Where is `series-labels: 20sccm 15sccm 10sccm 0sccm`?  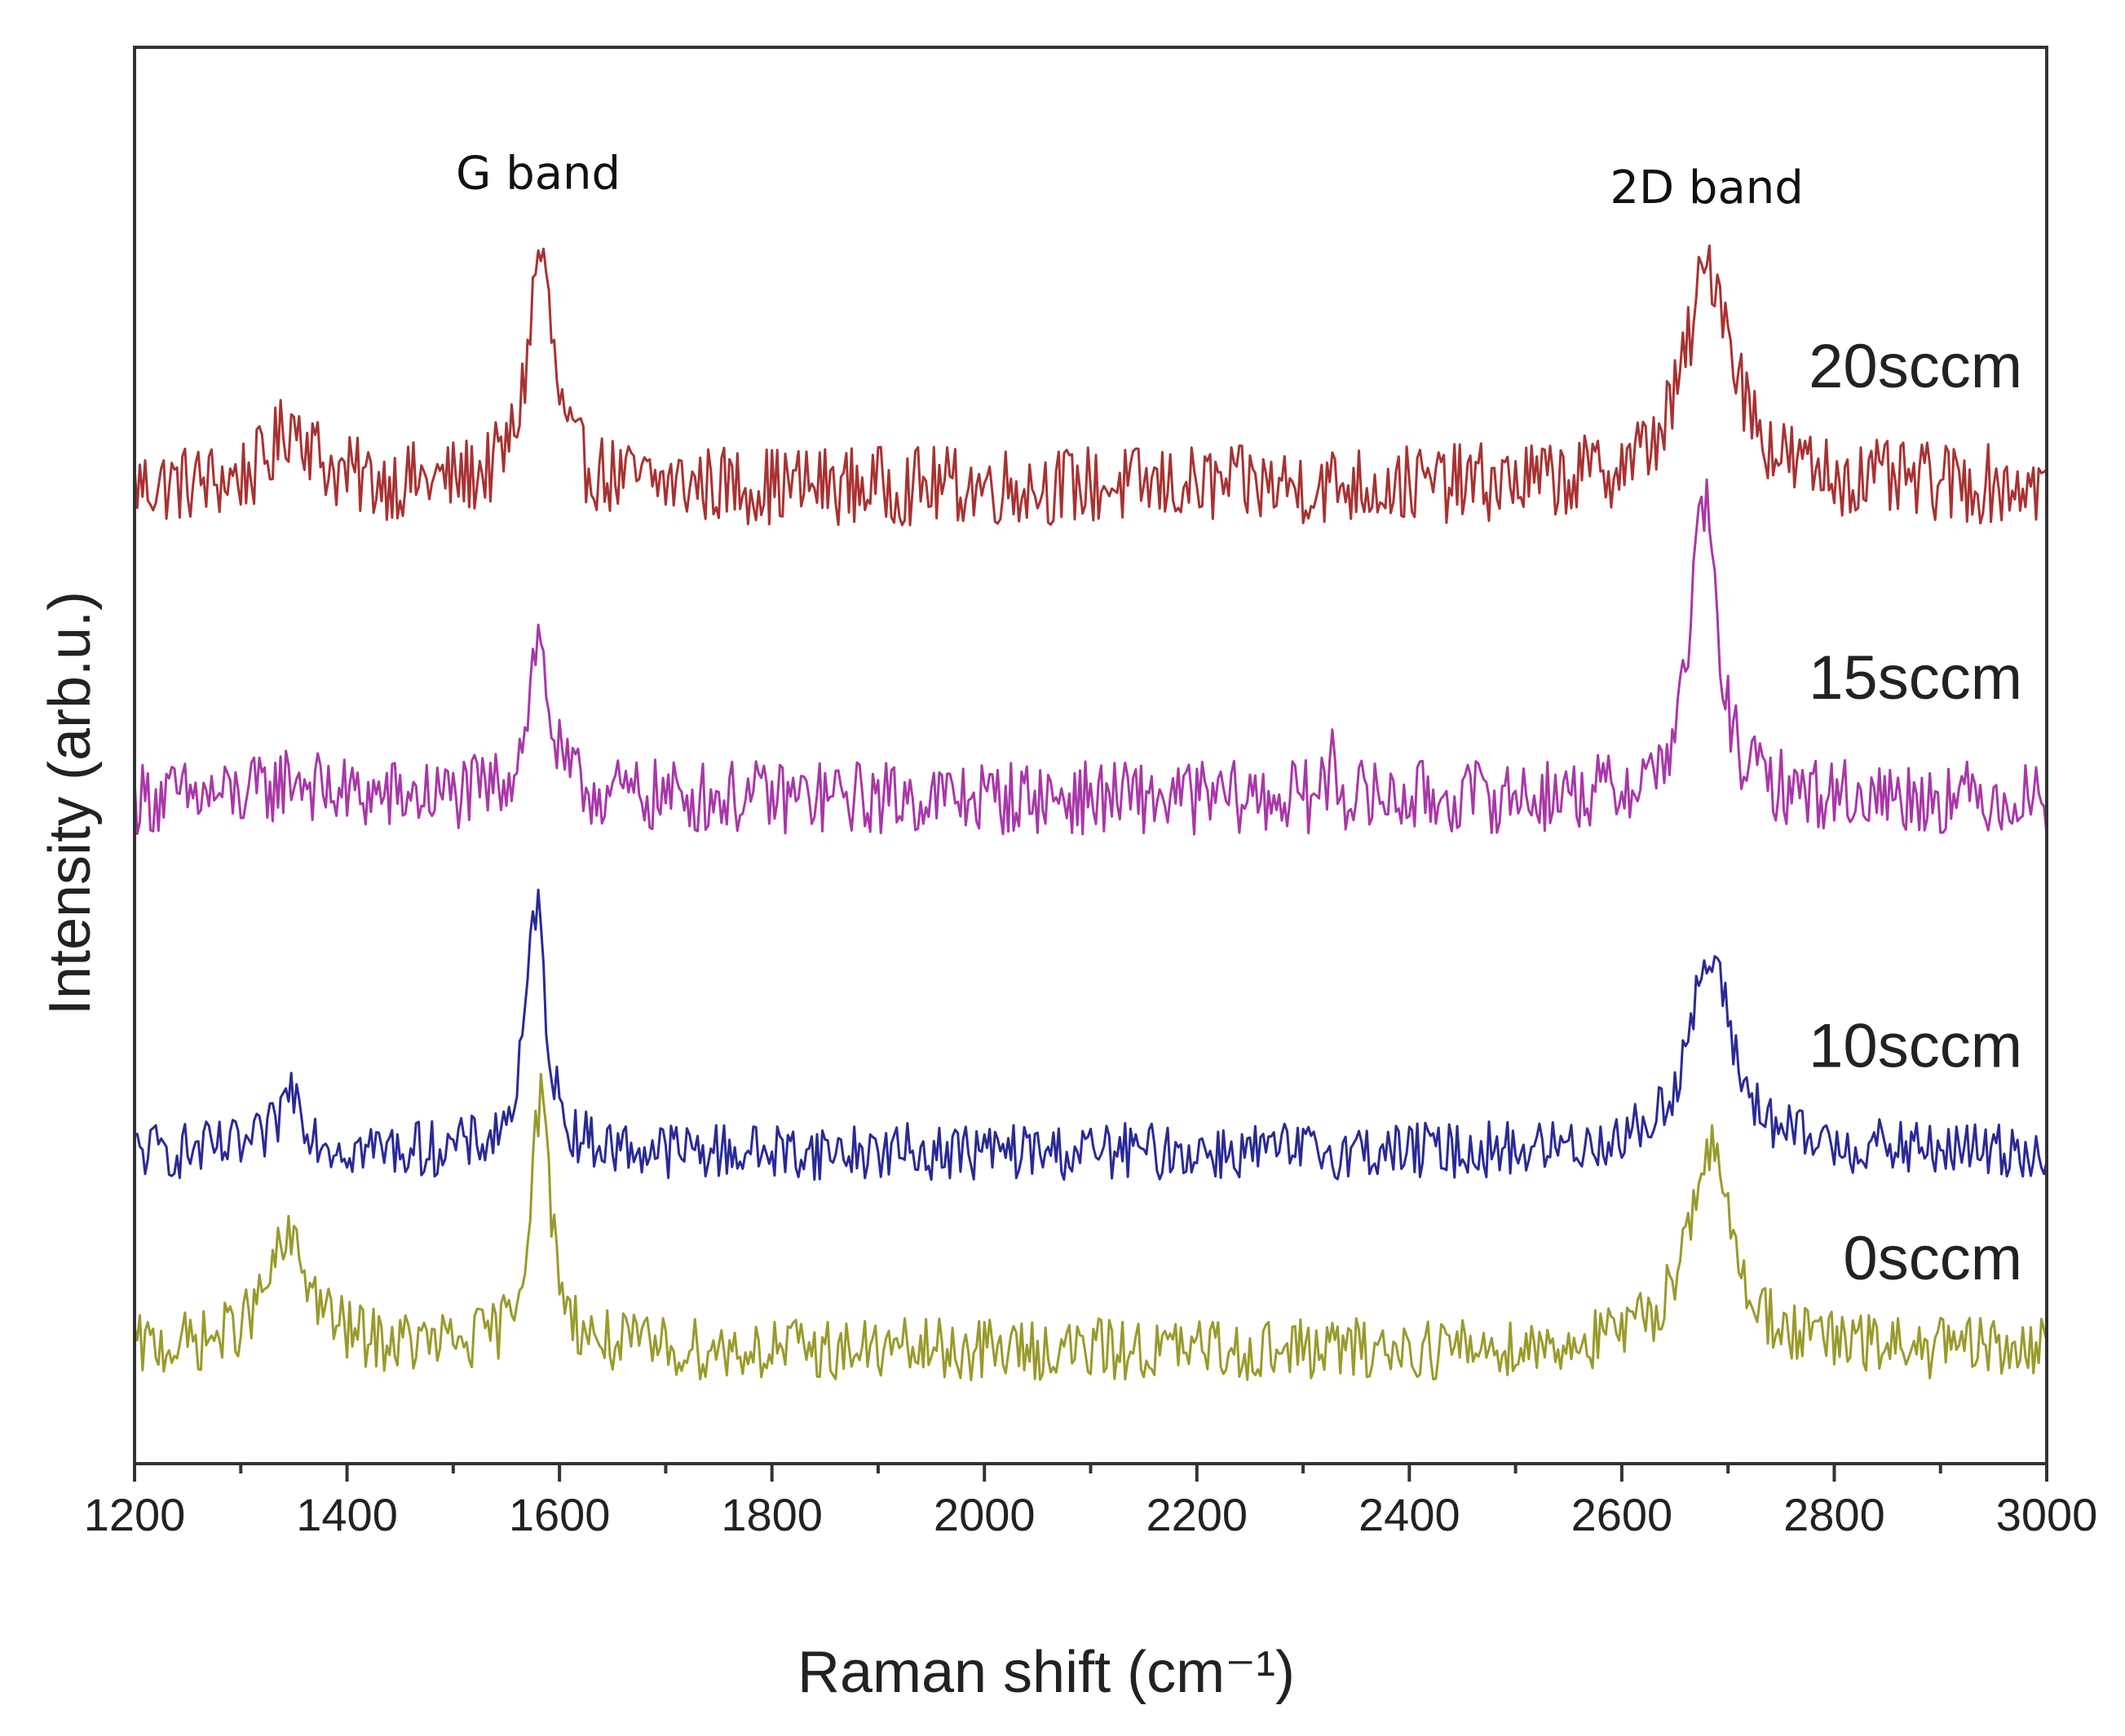
series-labels: 20sccm 15sccm 10sccm 0sccm is located at coordinates (1915, 812).